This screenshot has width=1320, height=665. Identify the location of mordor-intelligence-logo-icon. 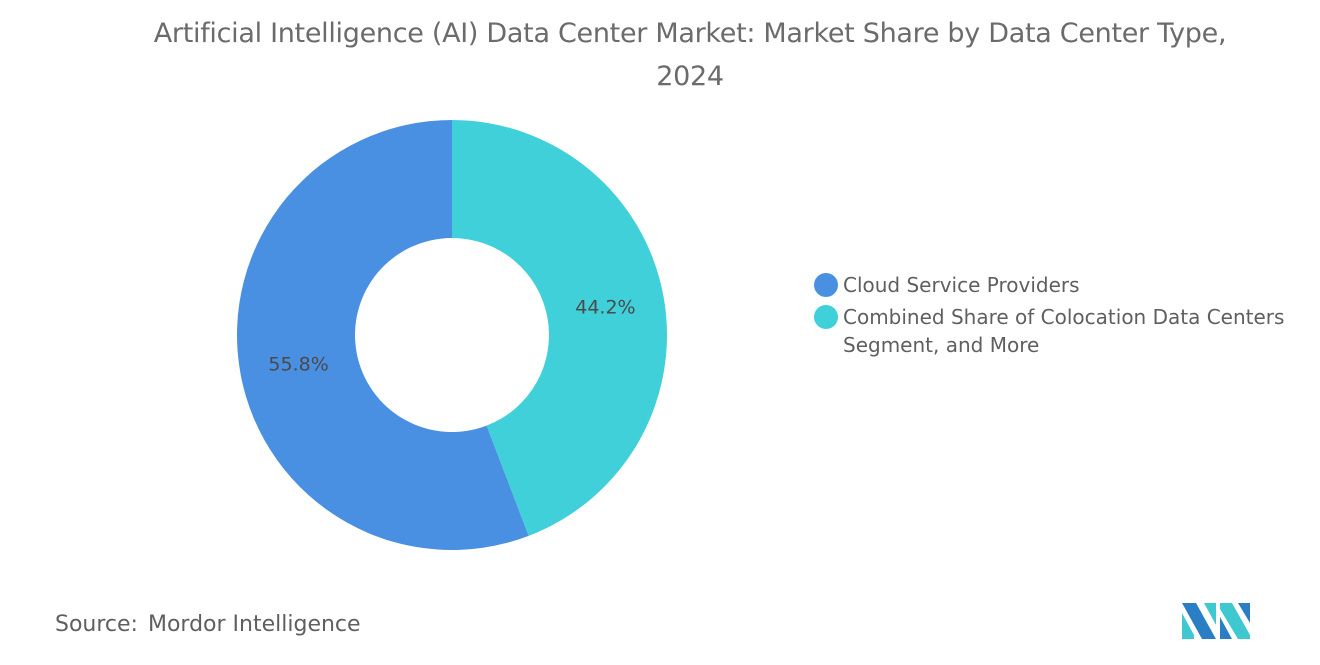
(1216, 621).